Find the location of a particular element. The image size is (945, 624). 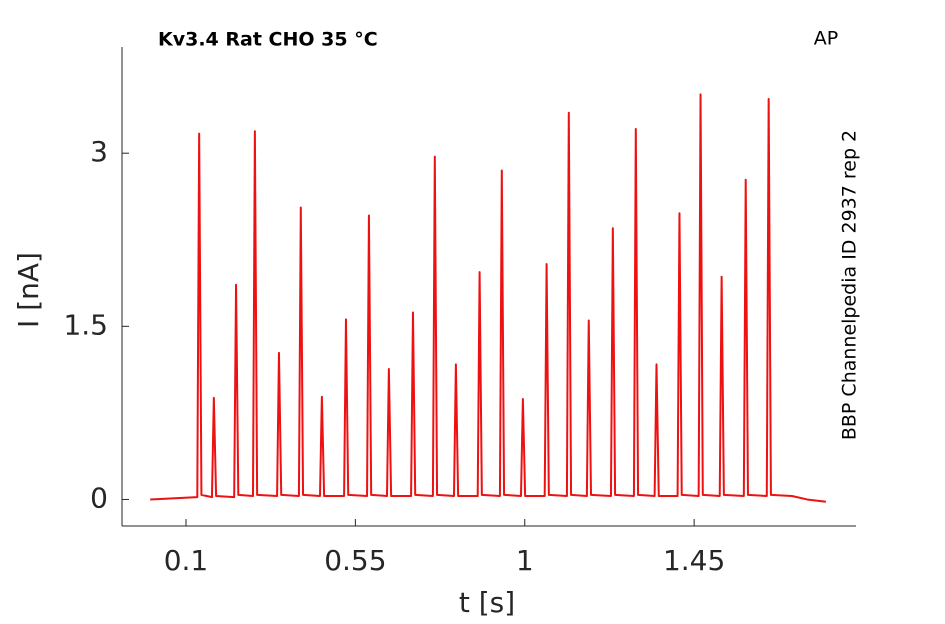

y-tick-label: 3 is located at coordinates (99, 151).